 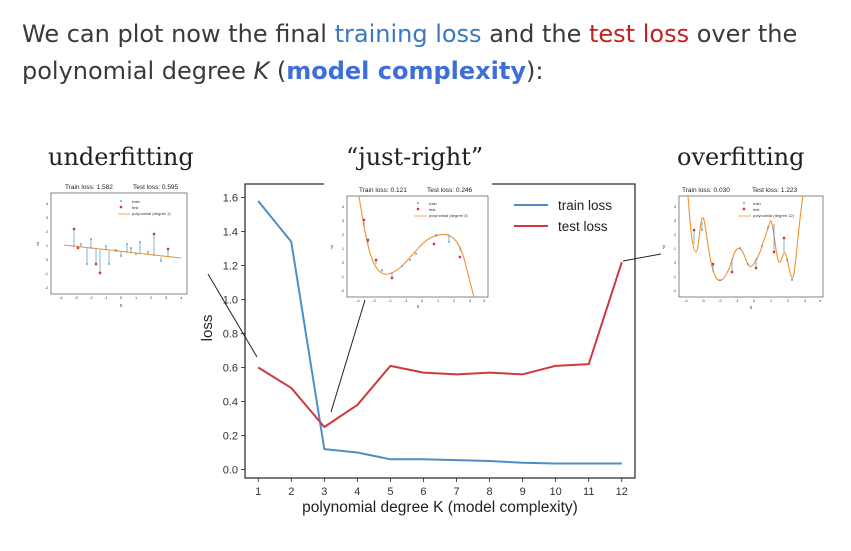 What do you see at coordinates (534, 71) in the screenshot?
I see `headline-text-6: ):` at bounding box center [534, 71].